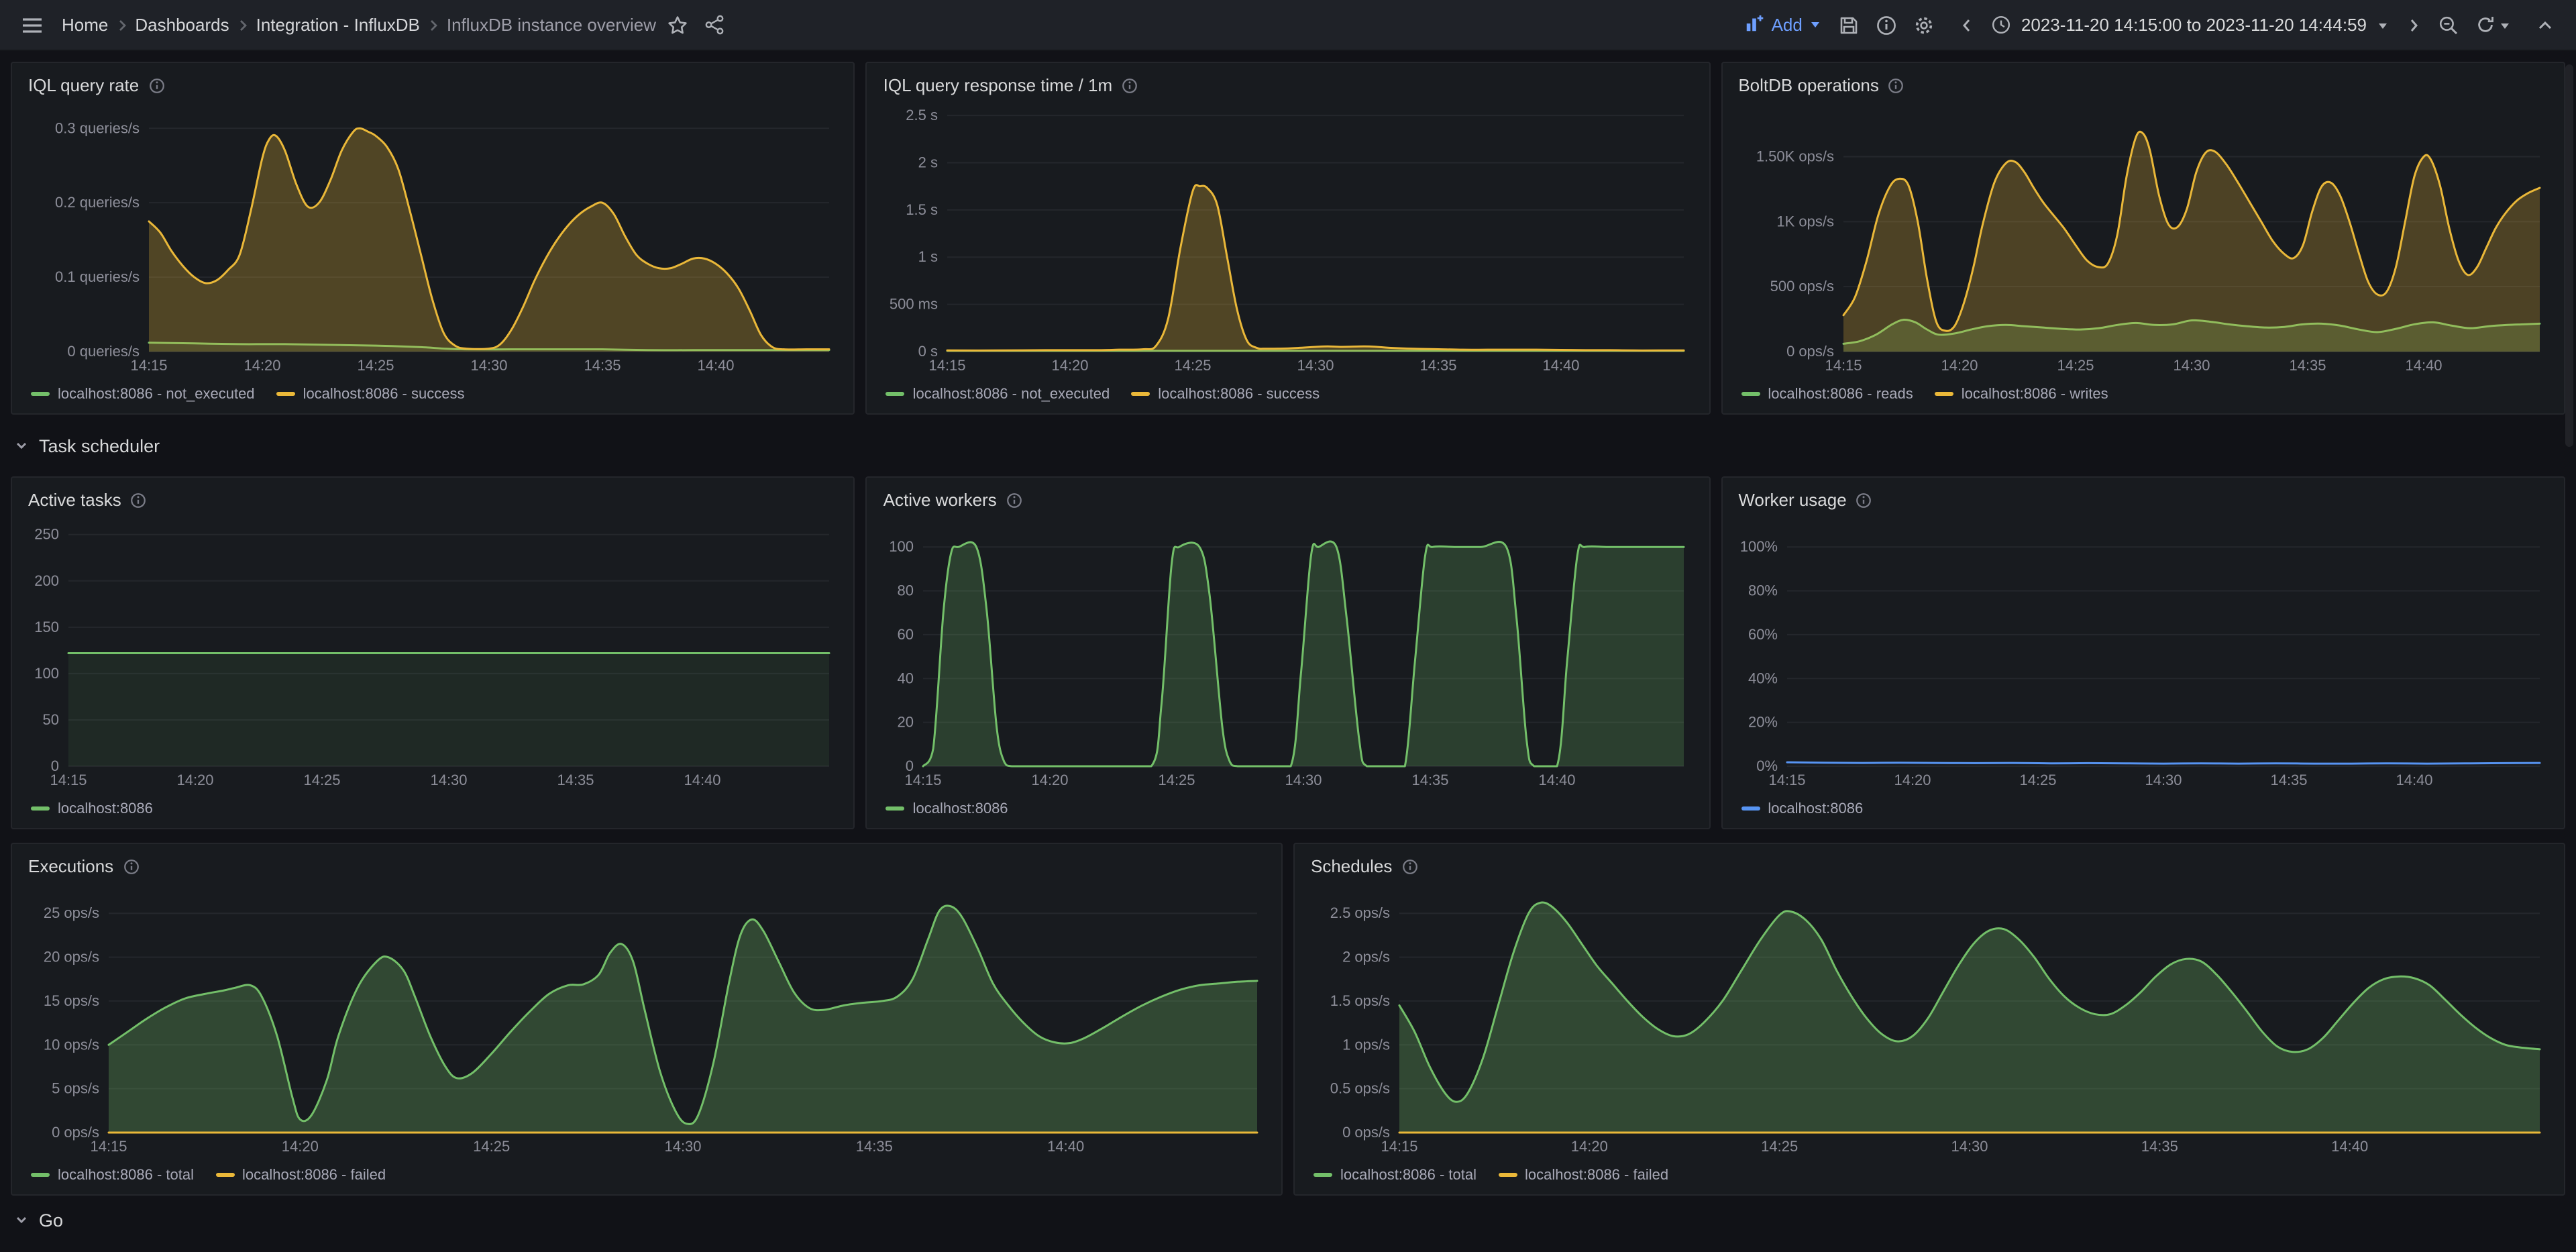  I want to click on legend-series-label: localhost:8086 - writes, so click(2034, 394).